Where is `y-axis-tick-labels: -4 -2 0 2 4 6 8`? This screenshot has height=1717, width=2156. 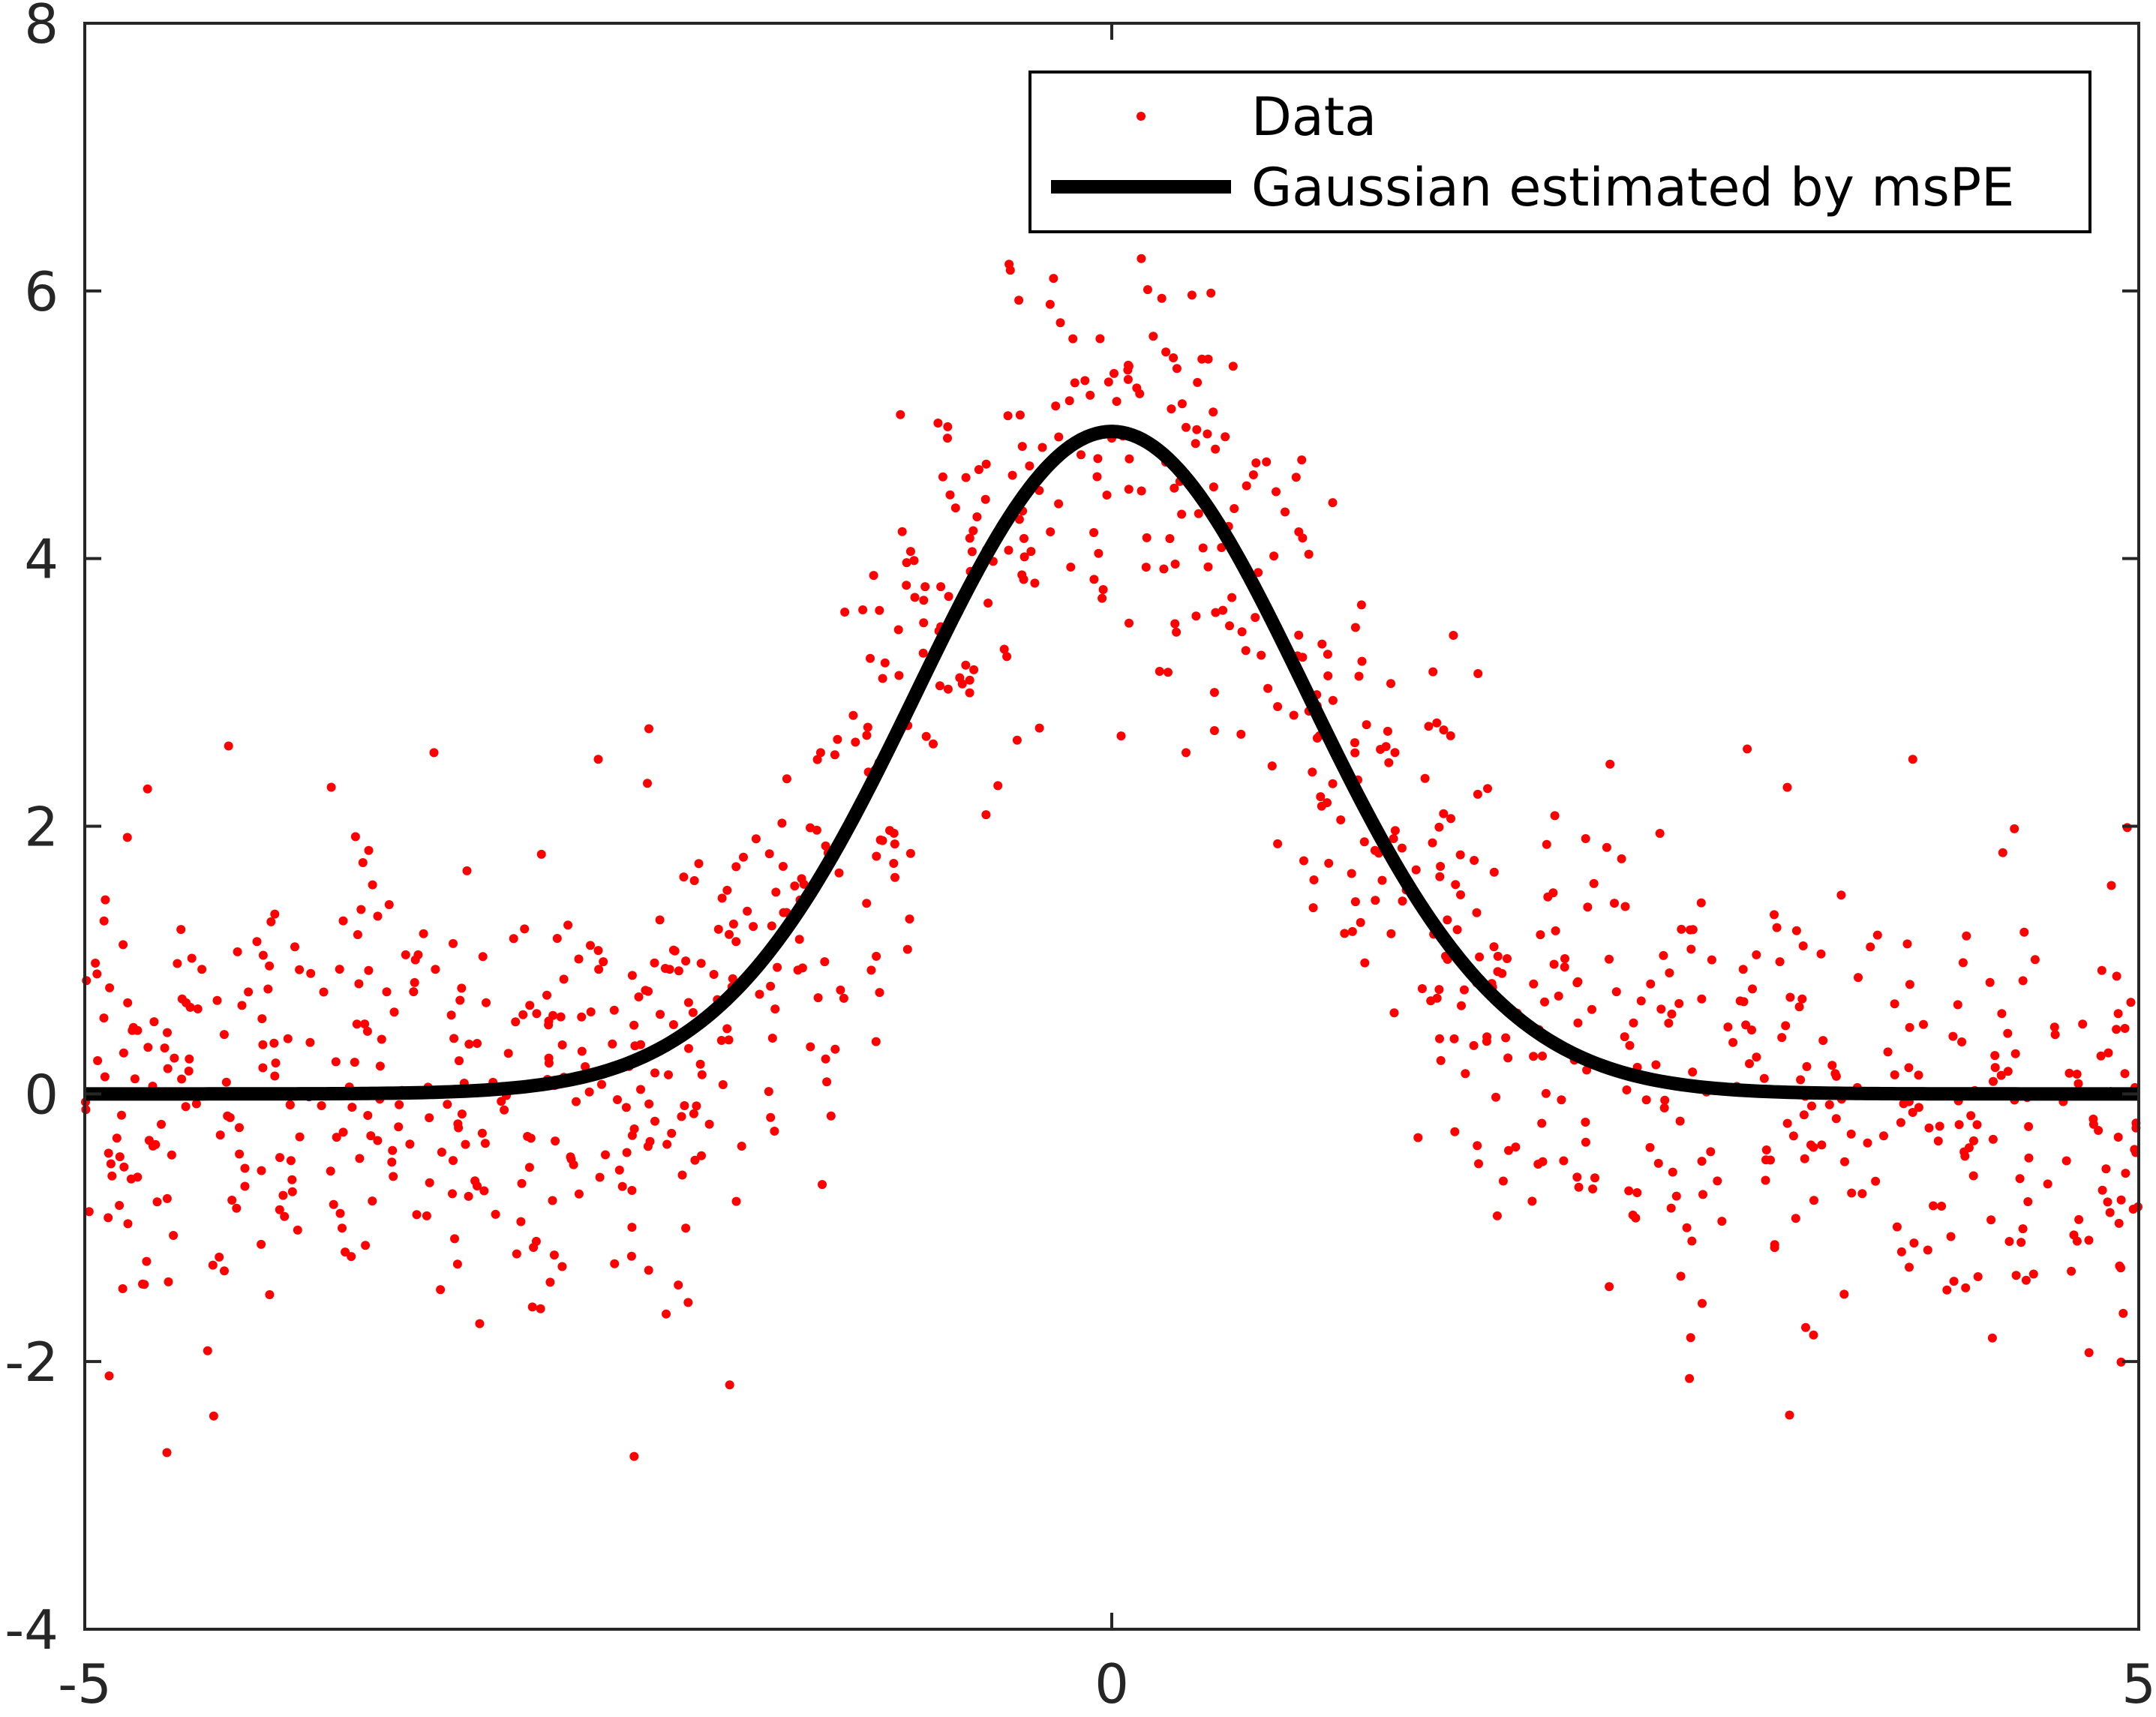 y-axis-tick-labels: -4 -2 0 2 4 6 8 is located at coordinates (32, 831).